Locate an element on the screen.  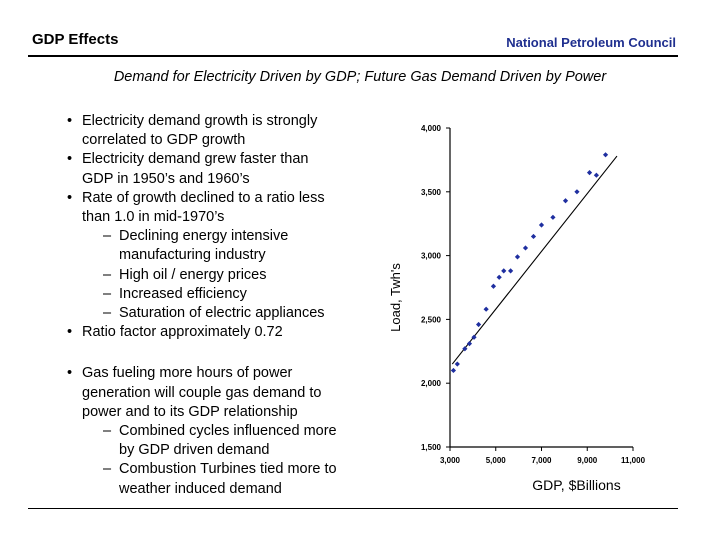
bullet-item: correlated to GDP growth is located at coordinates (215, 140).